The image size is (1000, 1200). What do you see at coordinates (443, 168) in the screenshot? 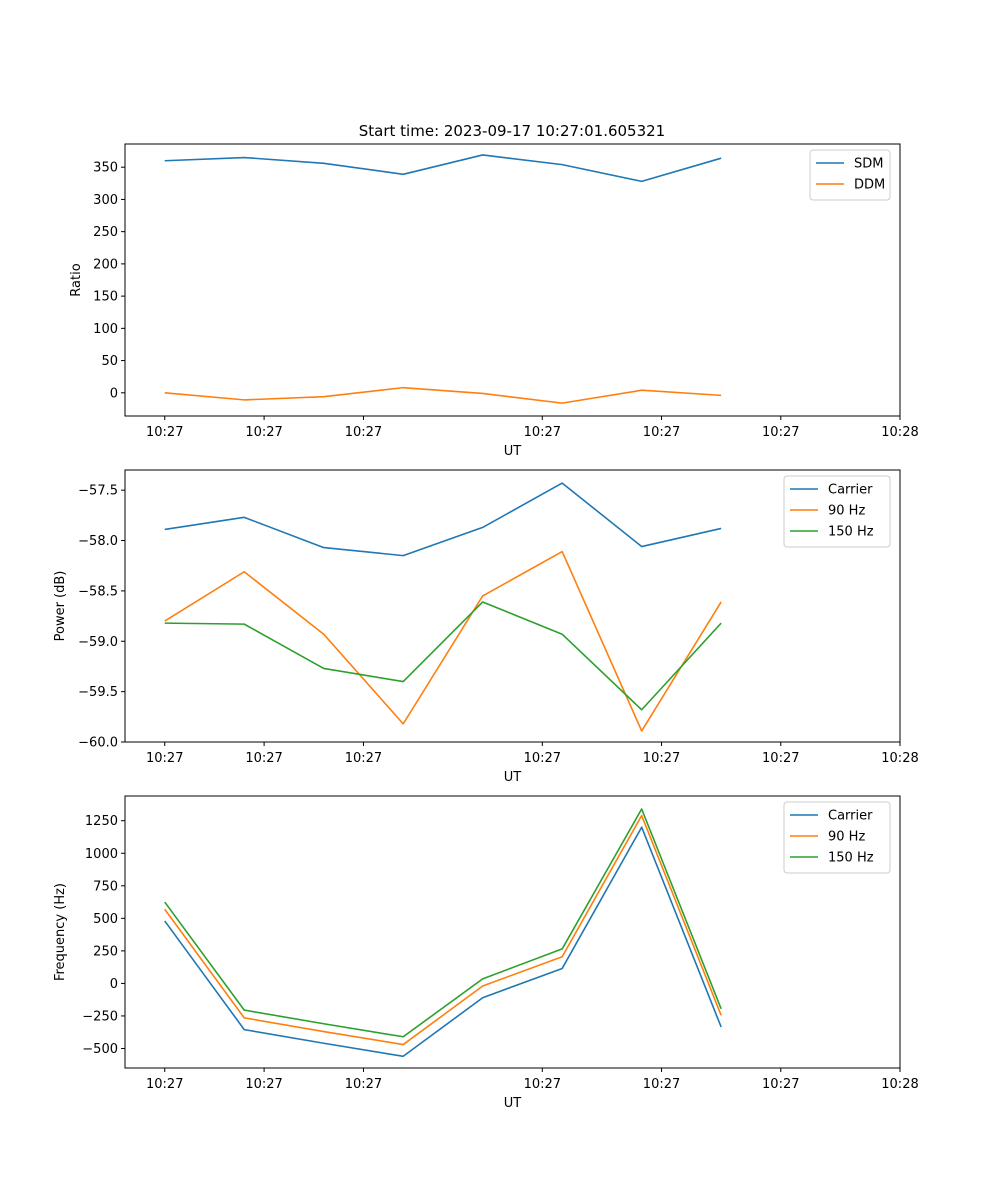
I see `series-line-sdm` at bounding box center [443, 168].